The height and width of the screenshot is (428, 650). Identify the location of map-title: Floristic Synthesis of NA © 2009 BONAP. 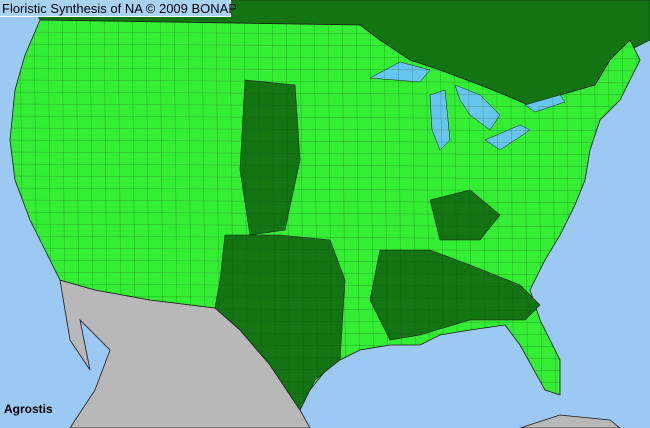
(119, 8).